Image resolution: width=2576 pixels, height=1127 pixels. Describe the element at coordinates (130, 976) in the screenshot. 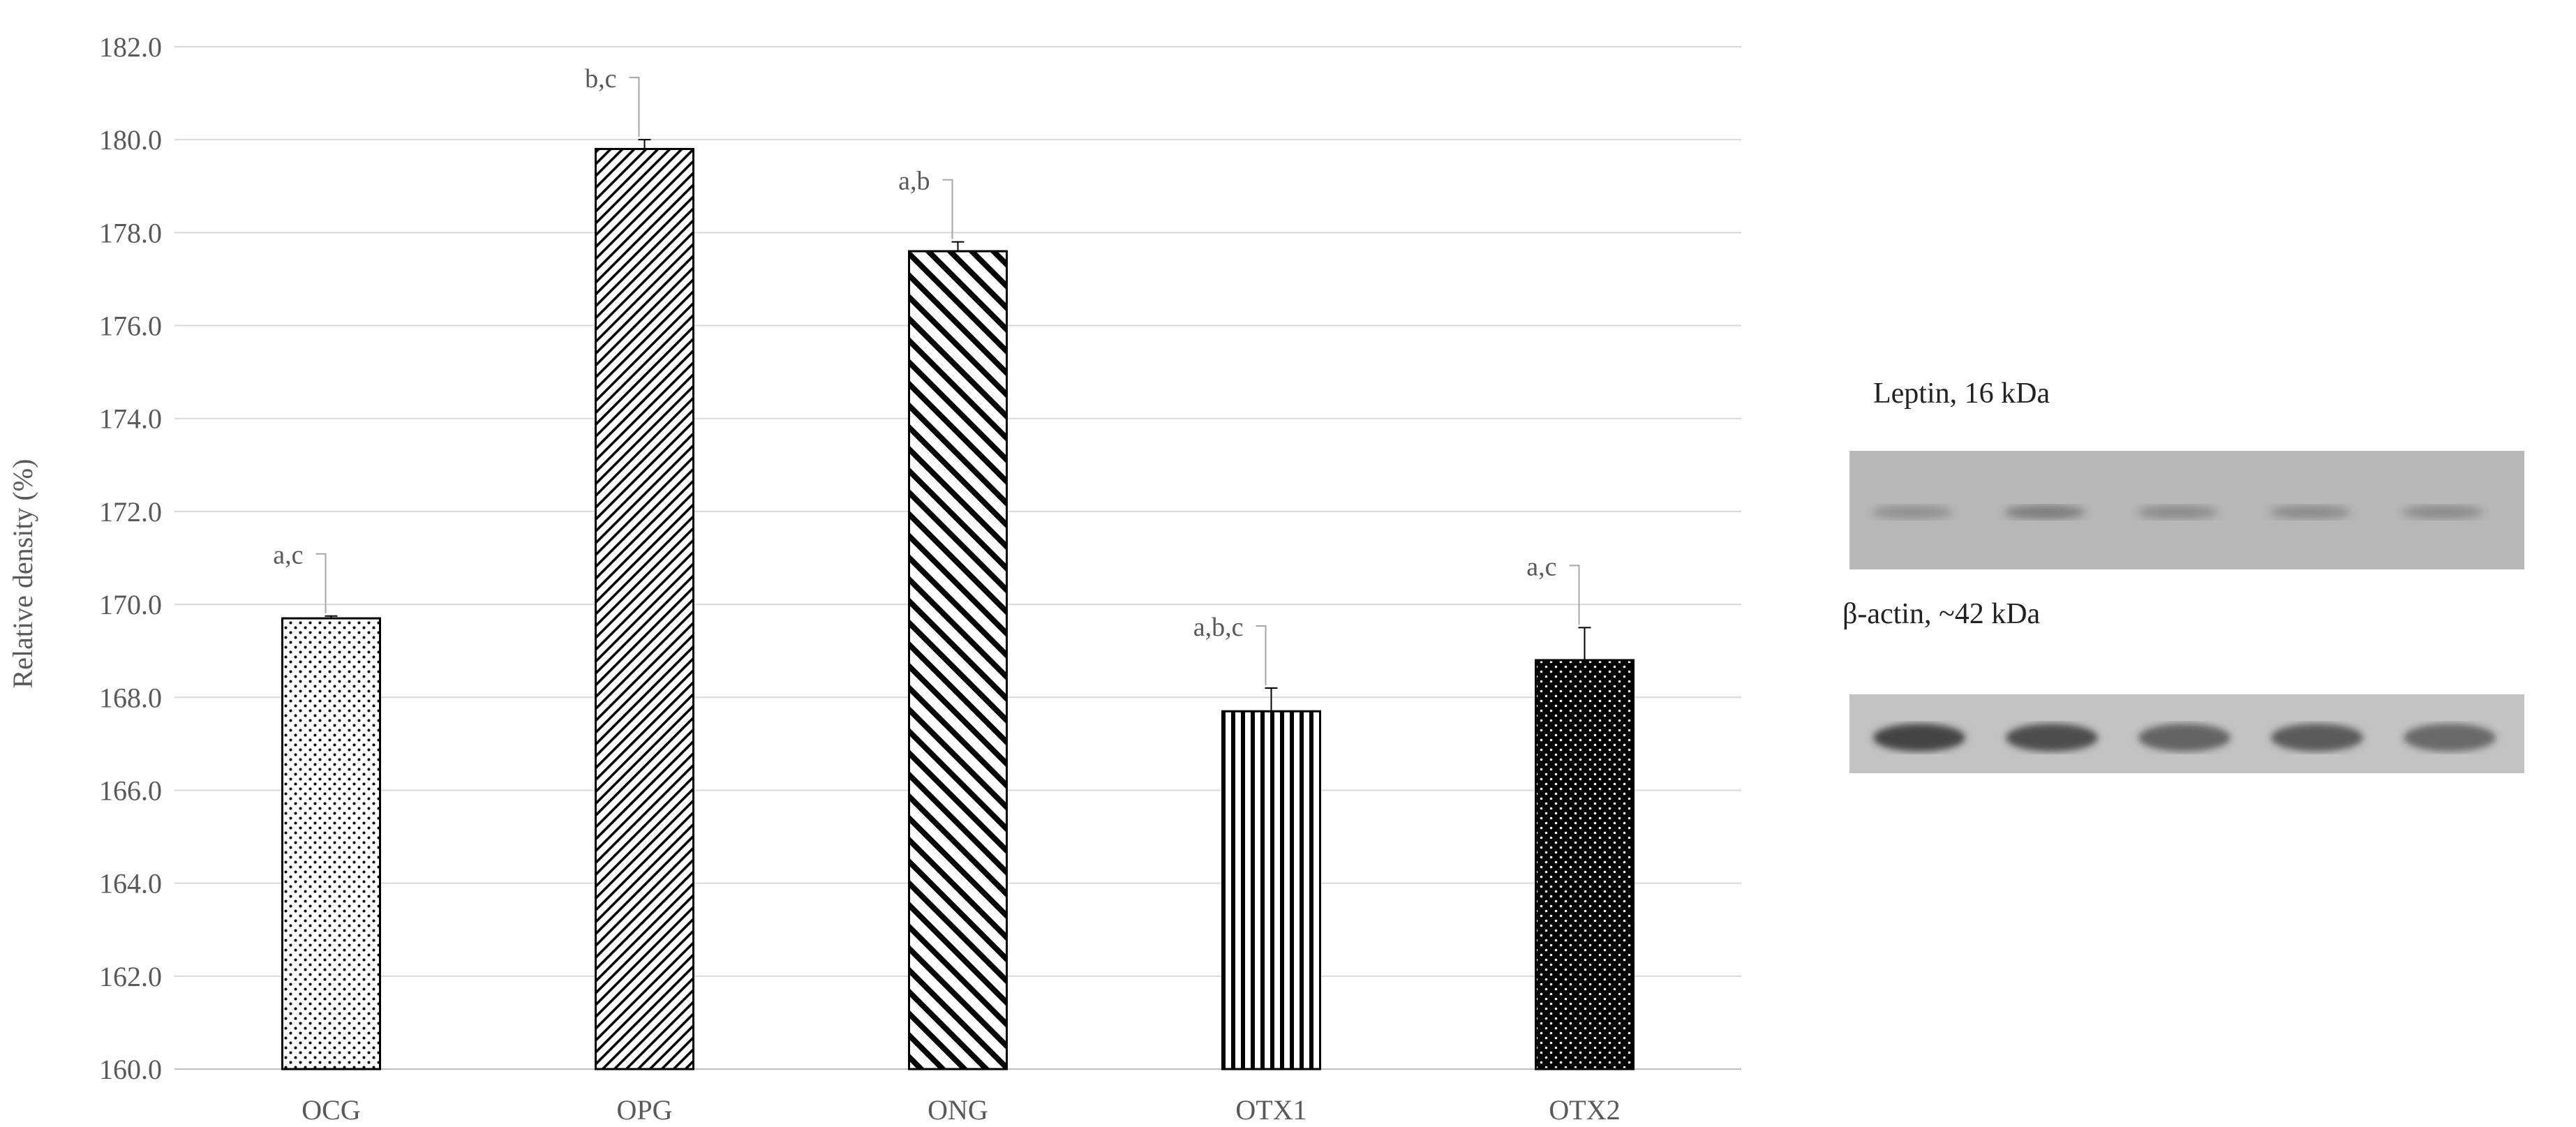

I see `y-tick-label: 162.0` at that location.